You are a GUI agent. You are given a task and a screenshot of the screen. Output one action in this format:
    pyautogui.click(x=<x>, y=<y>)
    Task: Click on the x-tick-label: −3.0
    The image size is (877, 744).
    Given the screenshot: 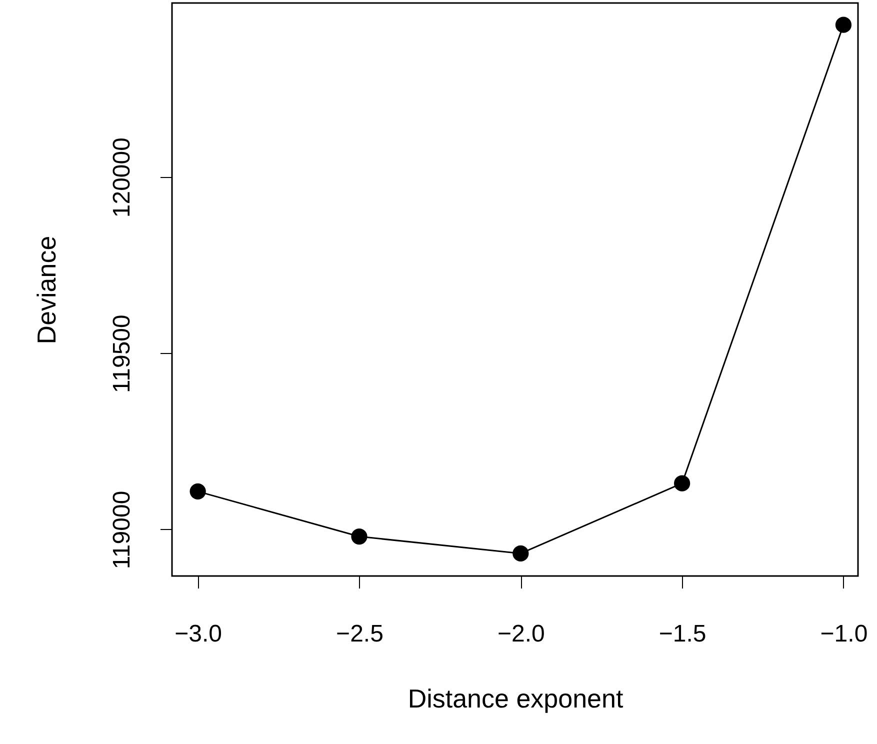 What is the action you would take?
    pyautogui.click(x=198, y=634)
    